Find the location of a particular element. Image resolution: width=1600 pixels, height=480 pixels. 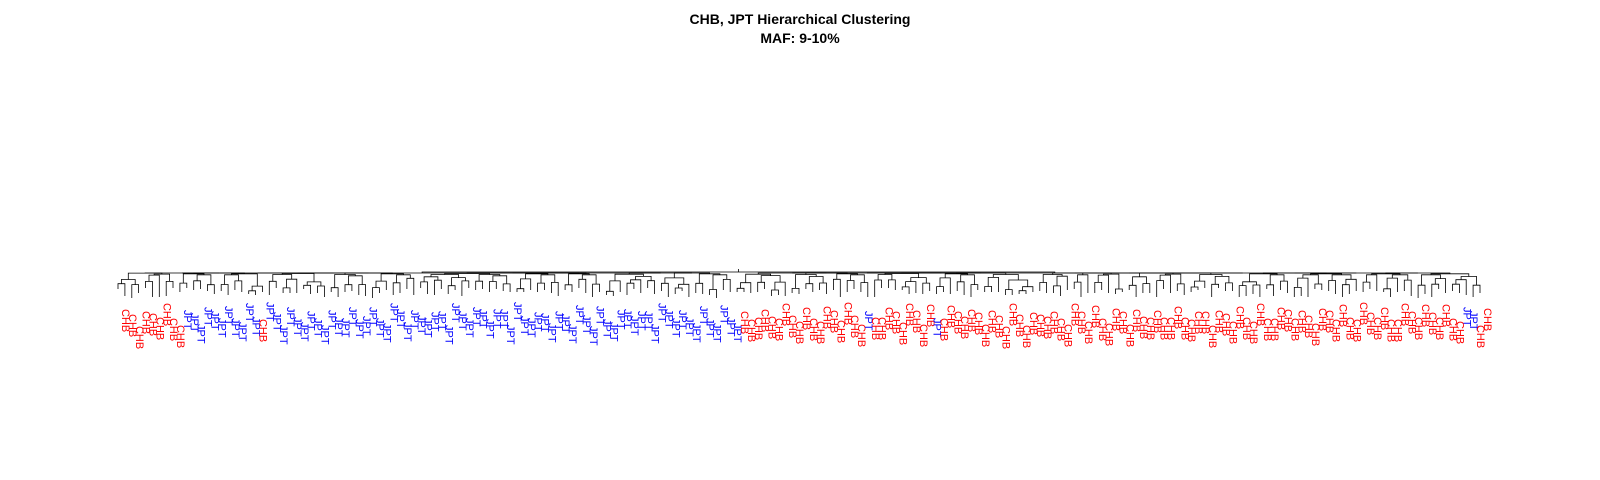

chart-subtitle: MAF: 9-10% is located at coordinates (800, 38).